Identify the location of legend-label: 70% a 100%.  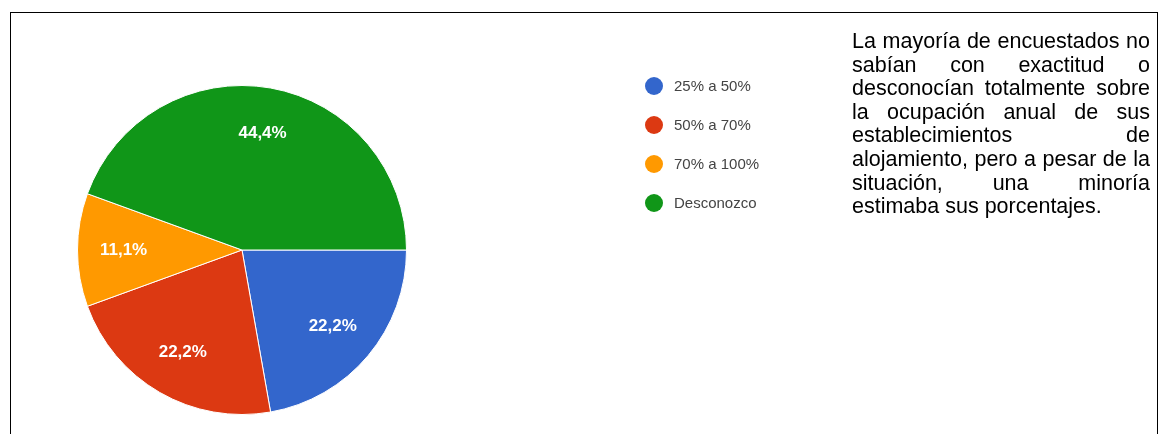
(717, 163).